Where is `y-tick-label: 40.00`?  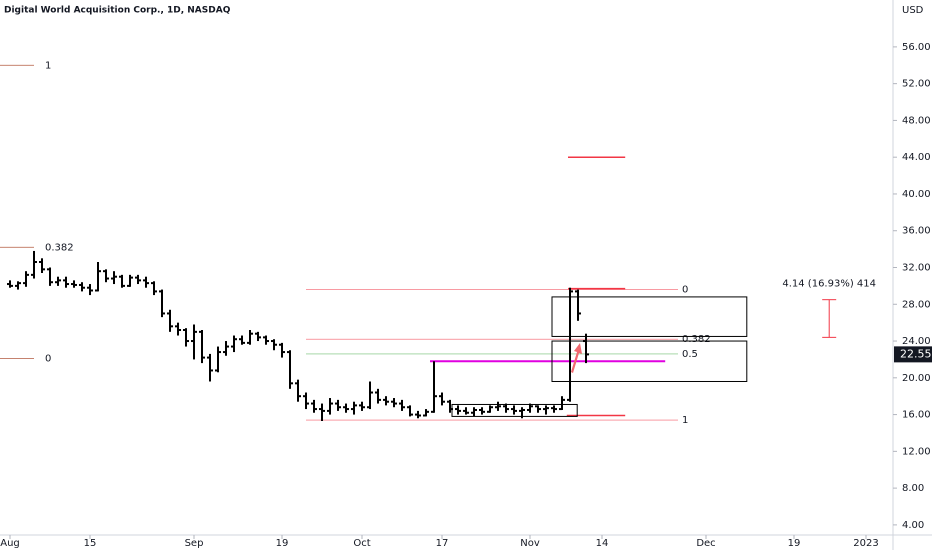
y-tick-label: 40.00 is located at coordinates (916, 194).